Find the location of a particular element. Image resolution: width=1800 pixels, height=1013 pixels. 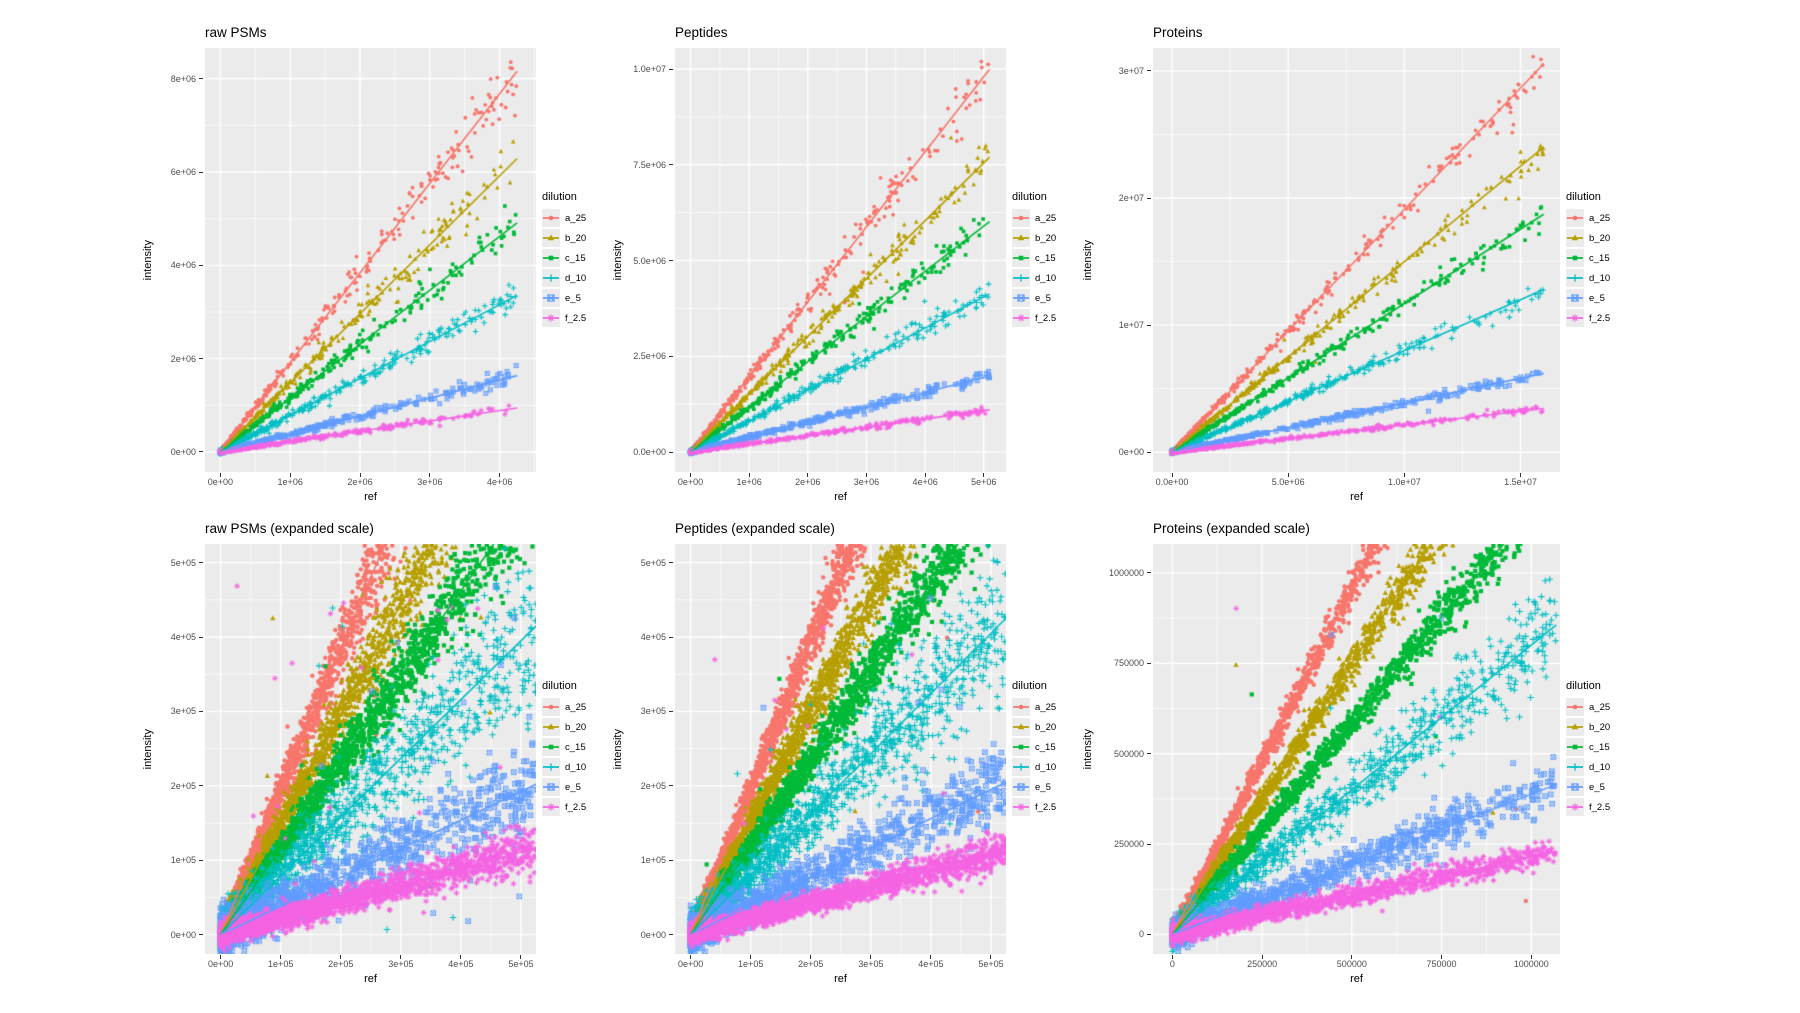

panel-title: Peptides is located at coordinates (701, 32).